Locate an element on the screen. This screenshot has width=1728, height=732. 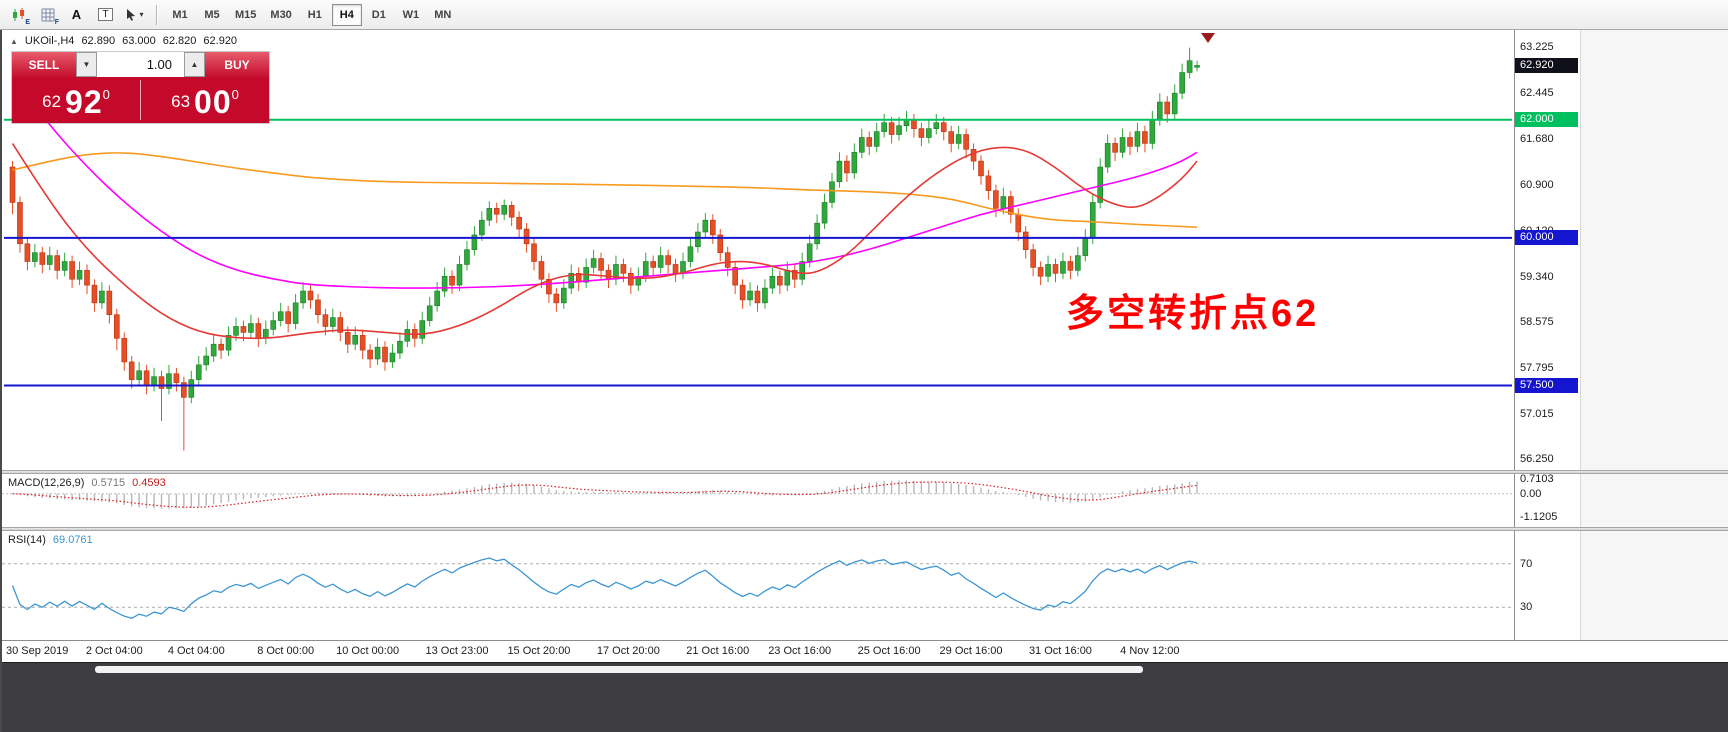
price-axis-tick: 58.575 is located at coordinates (1537, 322).